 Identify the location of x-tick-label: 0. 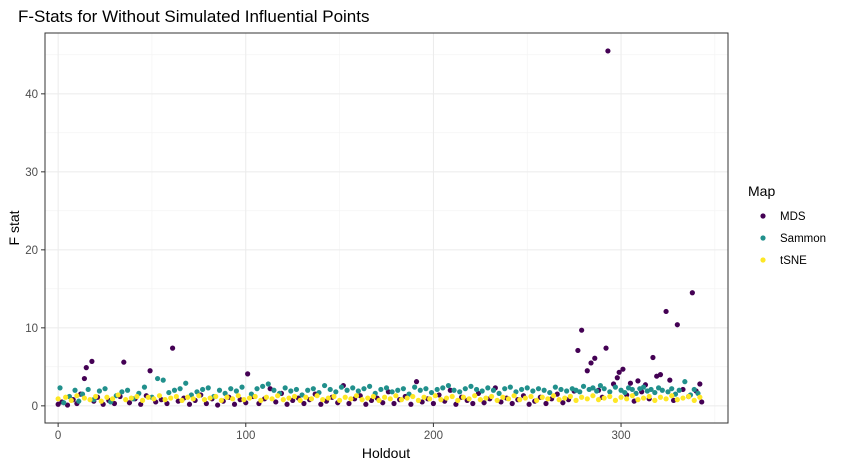
(58, 436).